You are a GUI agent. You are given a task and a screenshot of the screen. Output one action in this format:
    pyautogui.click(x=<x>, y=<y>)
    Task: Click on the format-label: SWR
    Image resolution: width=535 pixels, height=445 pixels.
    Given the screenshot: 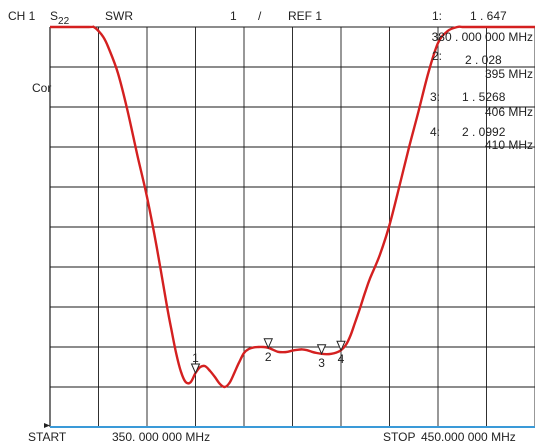 What is the action you would take?
    pyautogui.click(x=119, y=16)
    